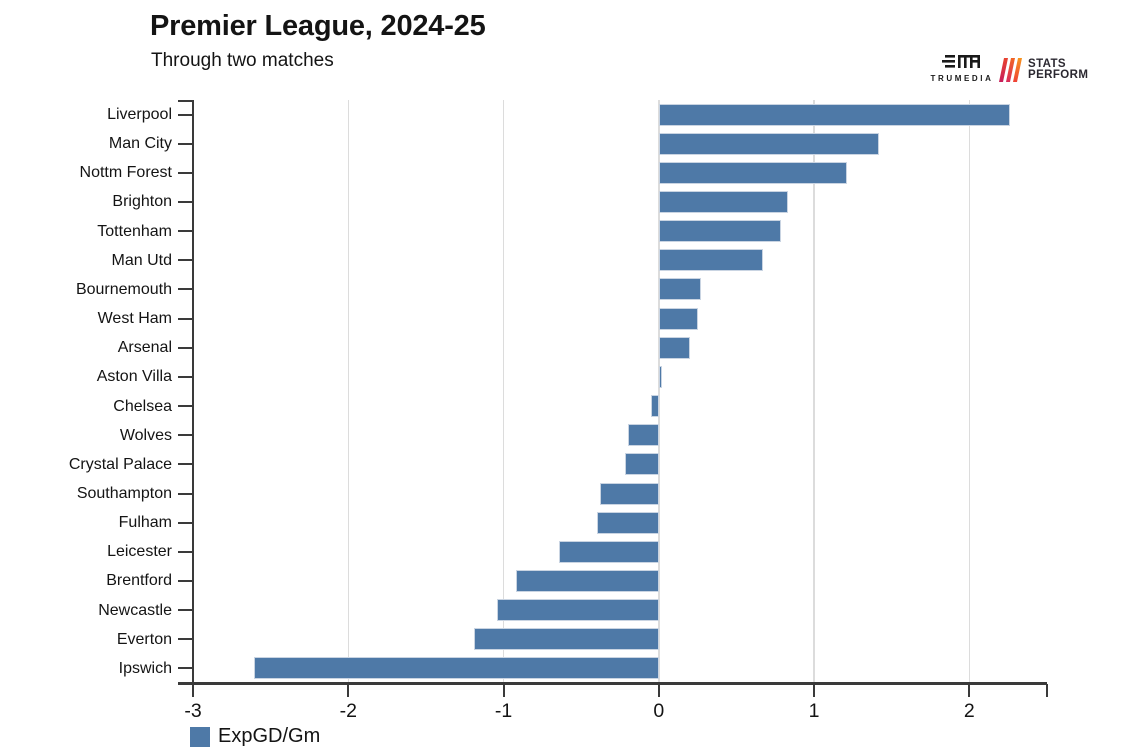 This screenshot has width=1125, height=750. Describe the element at coordinates (185, 376) in the screenshot. I see `y-tick-aston-villa` at that location.